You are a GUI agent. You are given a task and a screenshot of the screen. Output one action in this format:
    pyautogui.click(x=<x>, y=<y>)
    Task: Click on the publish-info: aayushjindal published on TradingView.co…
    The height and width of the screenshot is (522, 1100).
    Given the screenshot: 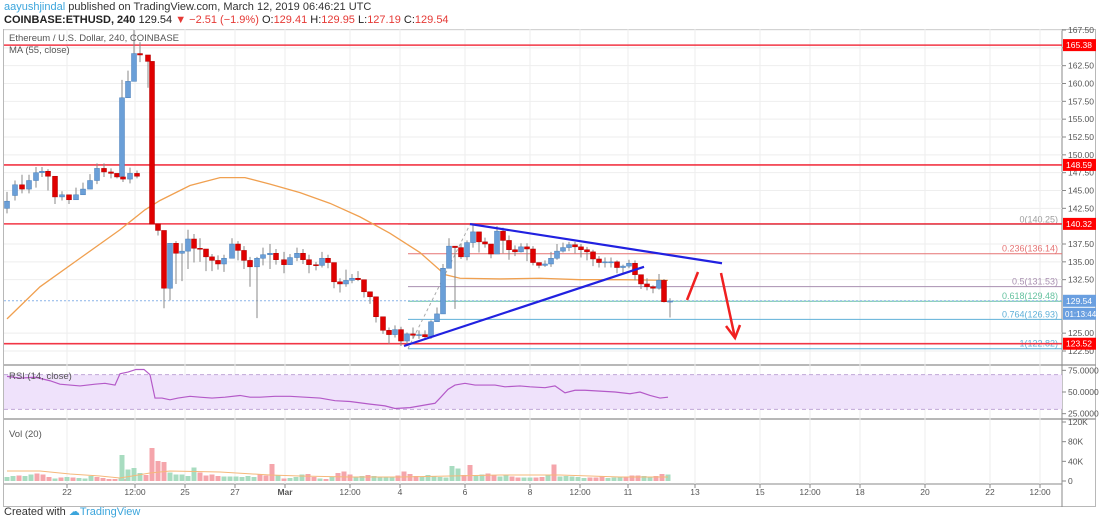 What is the action you would take?
    pyautogui.click(x=187, y=7)
    